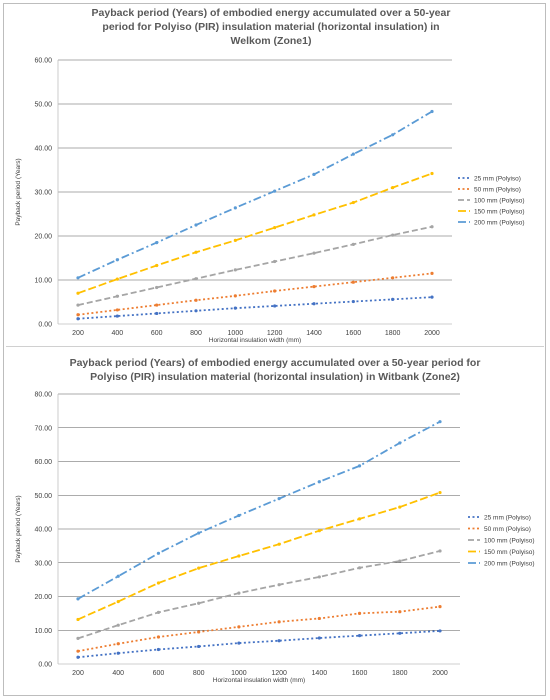 Image resolution: width=550 pixels, height=700 pixels. Describe the element at coordinates (196, 333) in the screenshot. I see `x-tick-label: 800` at that location.